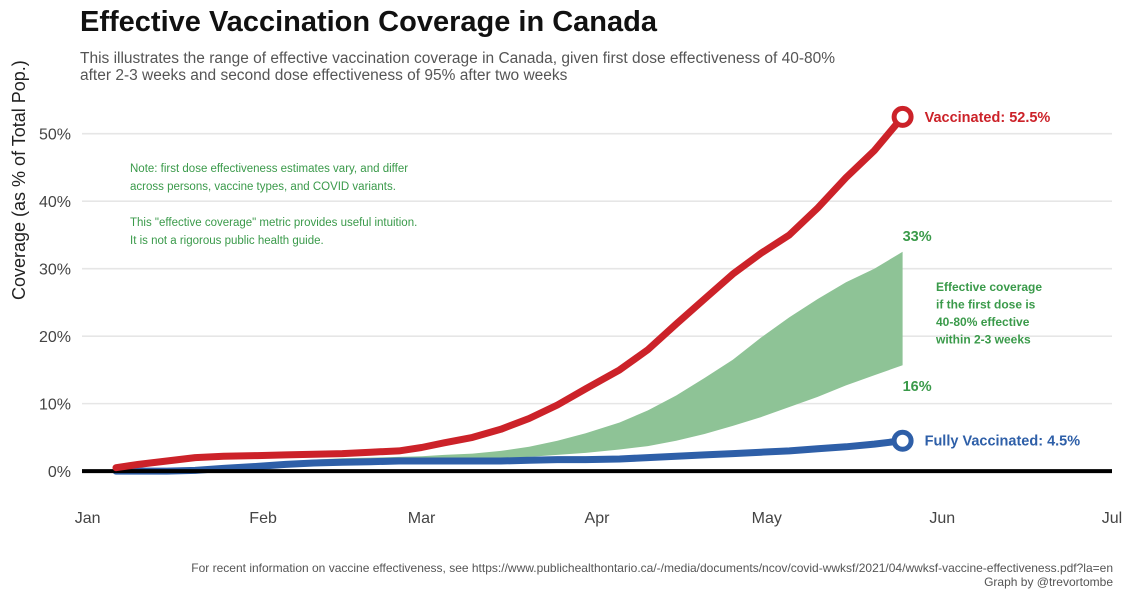 This screenshot has width=1125, height=600. I want to click on band-annotation-line: within 2-3 weeks, so click(983, 340).